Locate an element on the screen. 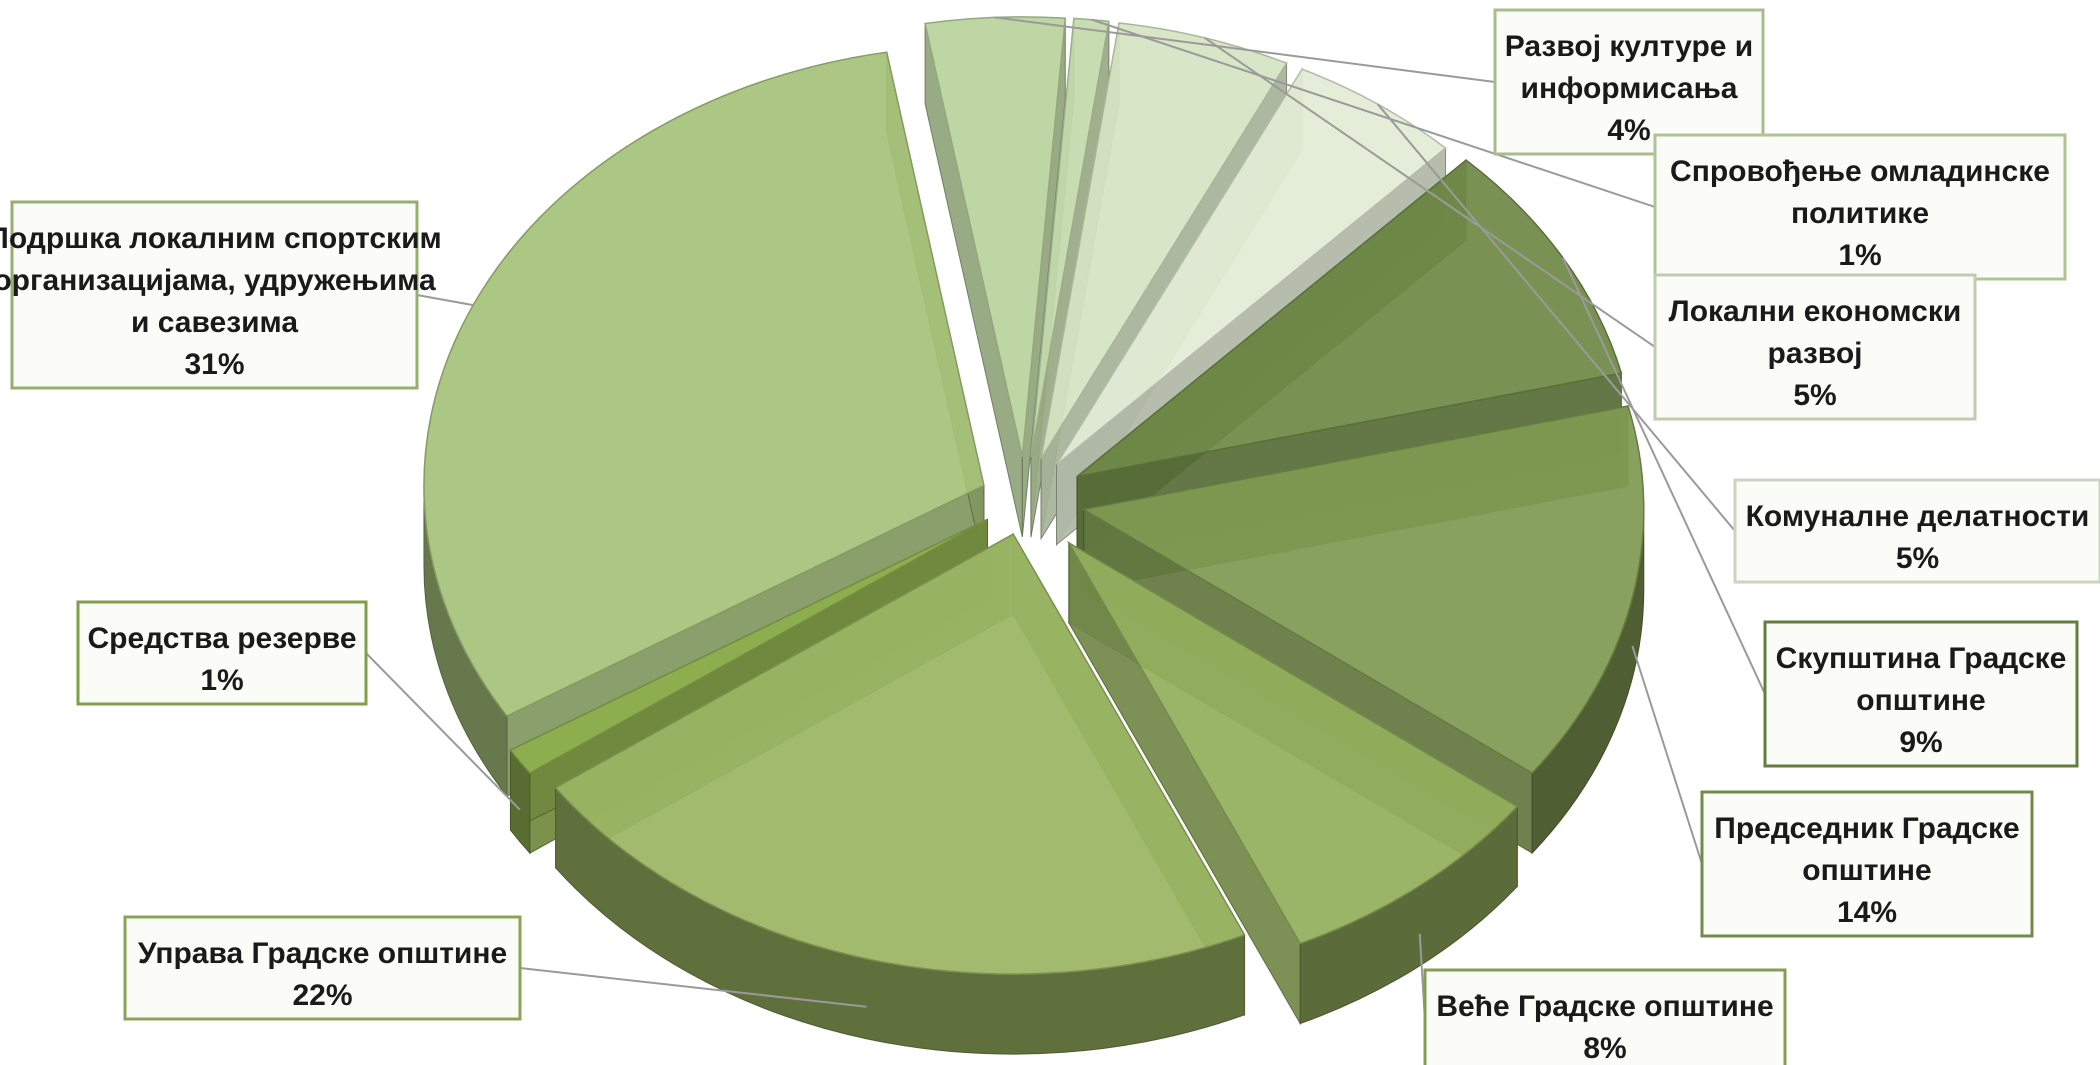 This screenshot has width=2100, height=1065. data-label-value: 9% is located at coordinates (1920, 742).